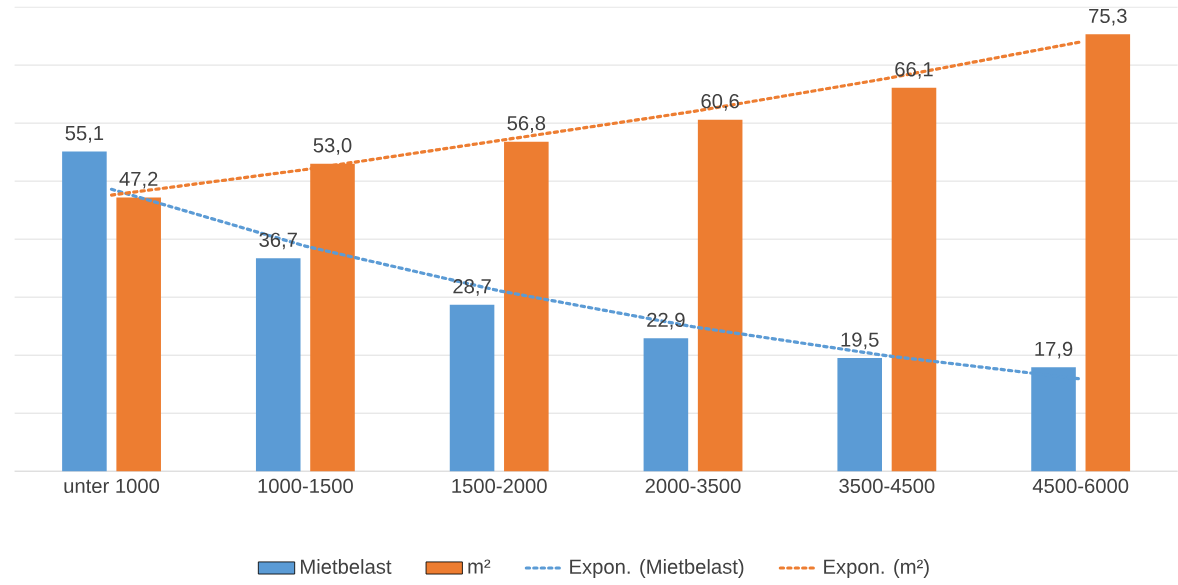  Describe the element at coordinates (1080, 485) in the screenshot. I see `x-tick-label: 4500-6000` at that location.